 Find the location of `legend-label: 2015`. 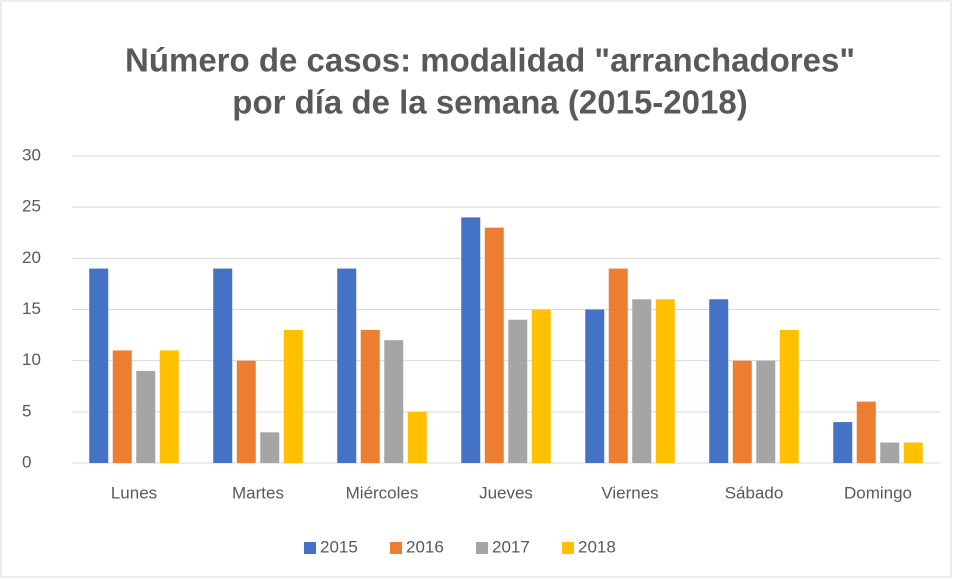

legend-label: 2015 is located at coordinates (339, 546).